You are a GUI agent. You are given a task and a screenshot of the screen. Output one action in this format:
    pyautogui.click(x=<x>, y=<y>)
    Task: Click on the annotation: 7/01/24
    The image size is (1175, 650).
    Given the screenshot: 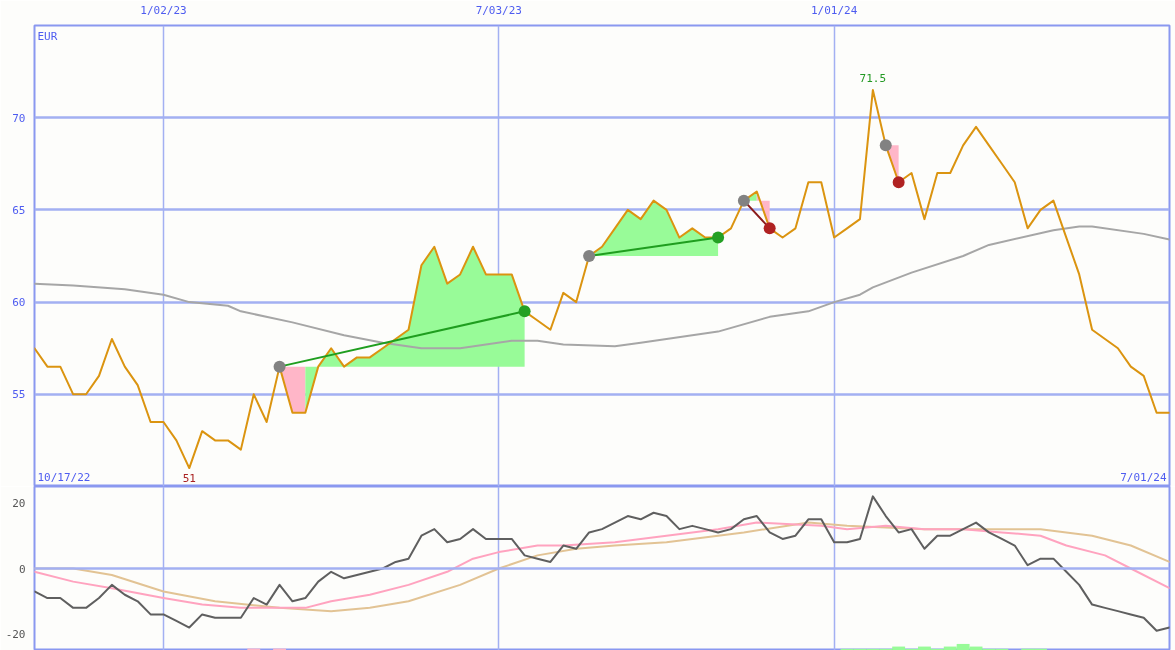 What is the action you would take?
    pyautogui.click(x=1143, y=477)
    